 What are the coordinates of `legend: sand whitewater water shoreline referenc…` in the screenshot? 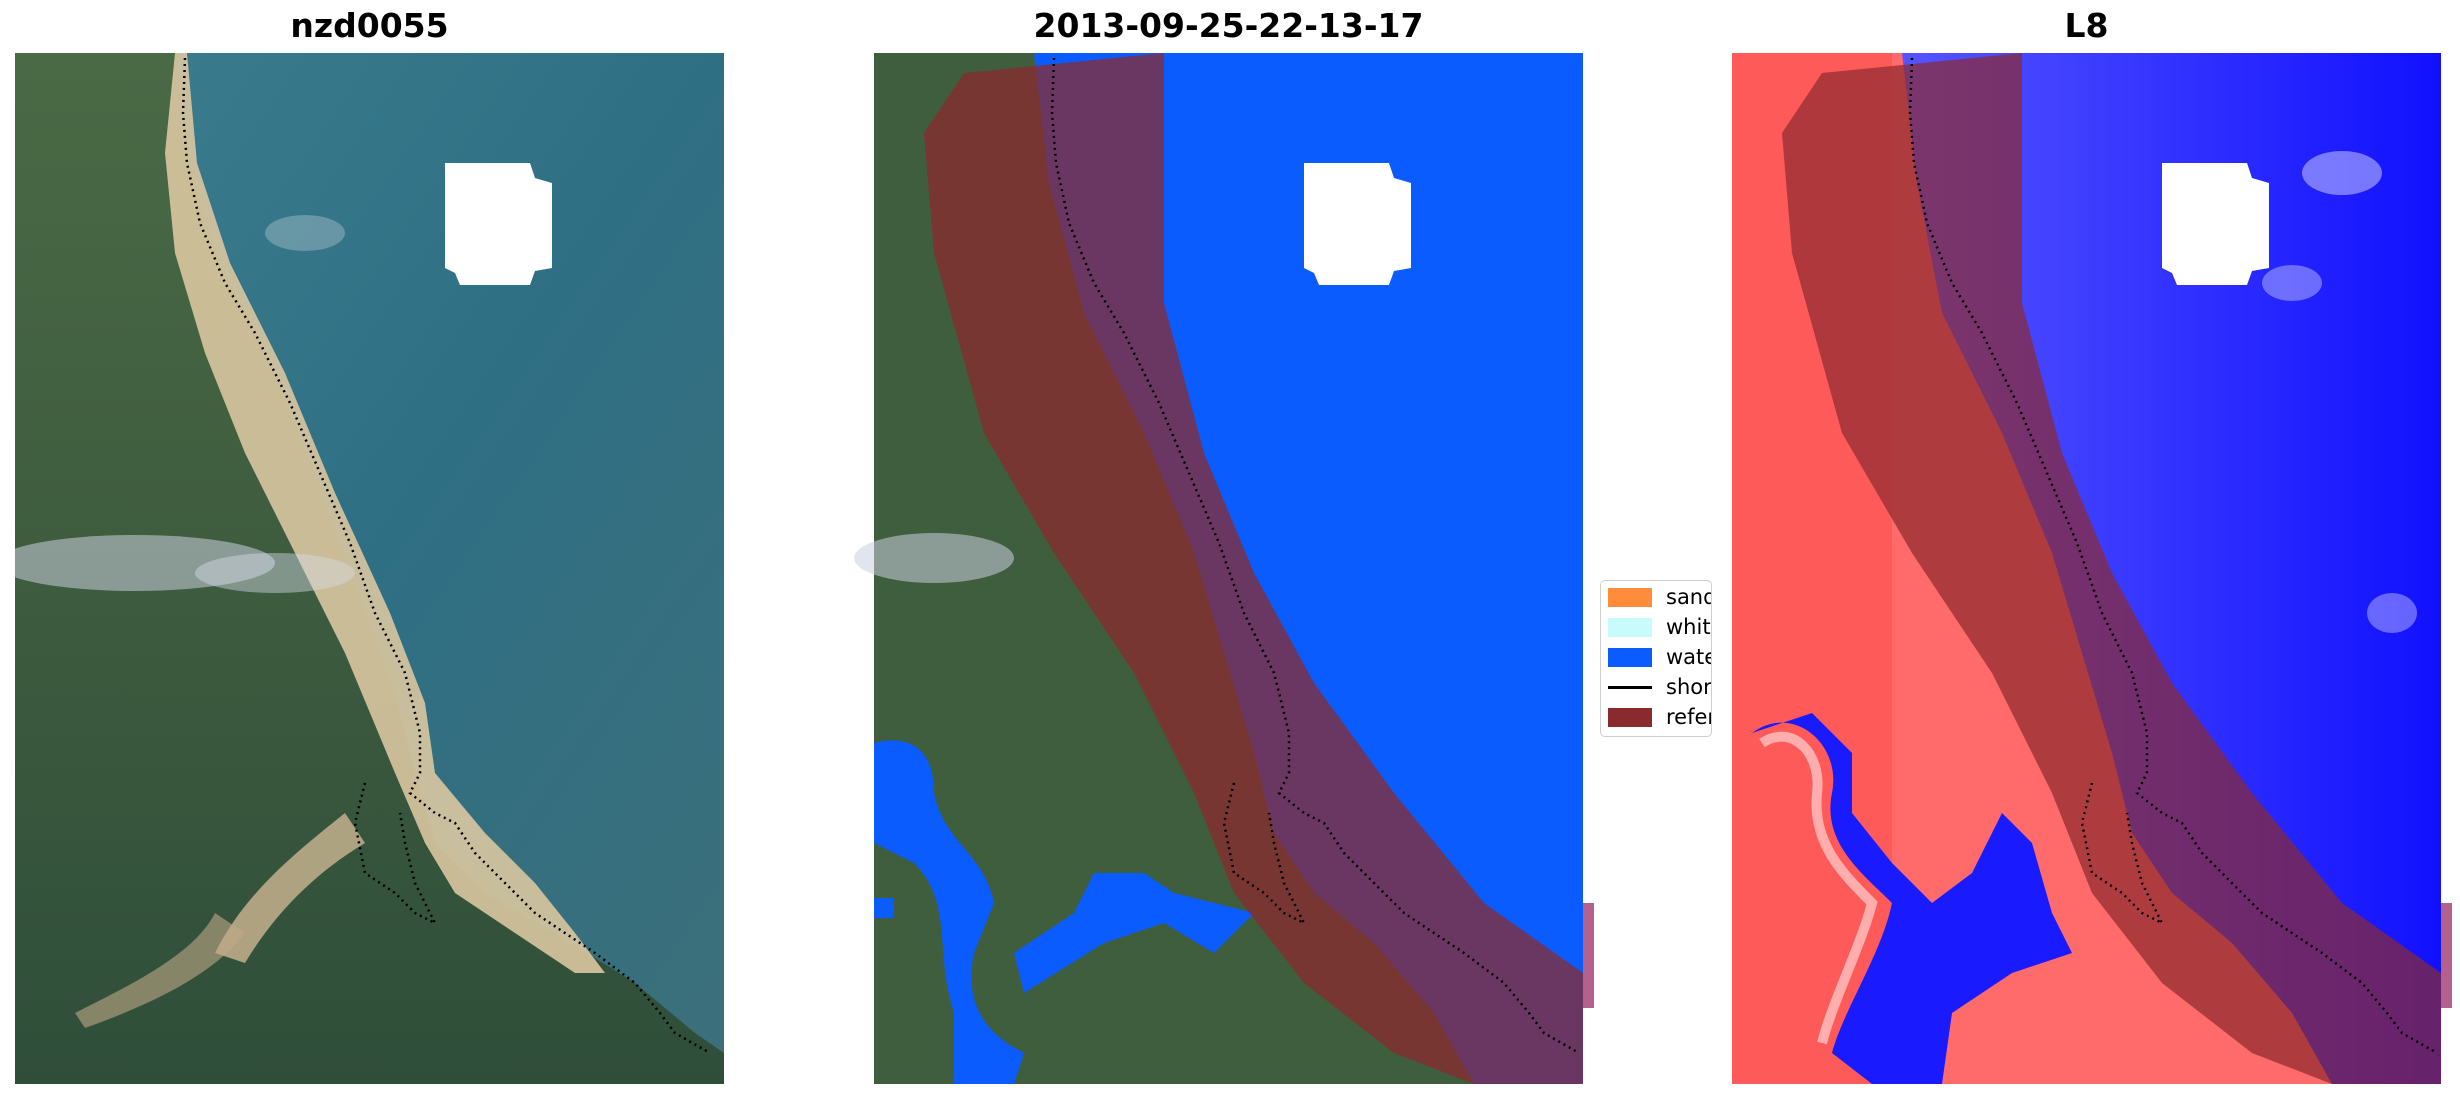 It's located at (1656, 658).